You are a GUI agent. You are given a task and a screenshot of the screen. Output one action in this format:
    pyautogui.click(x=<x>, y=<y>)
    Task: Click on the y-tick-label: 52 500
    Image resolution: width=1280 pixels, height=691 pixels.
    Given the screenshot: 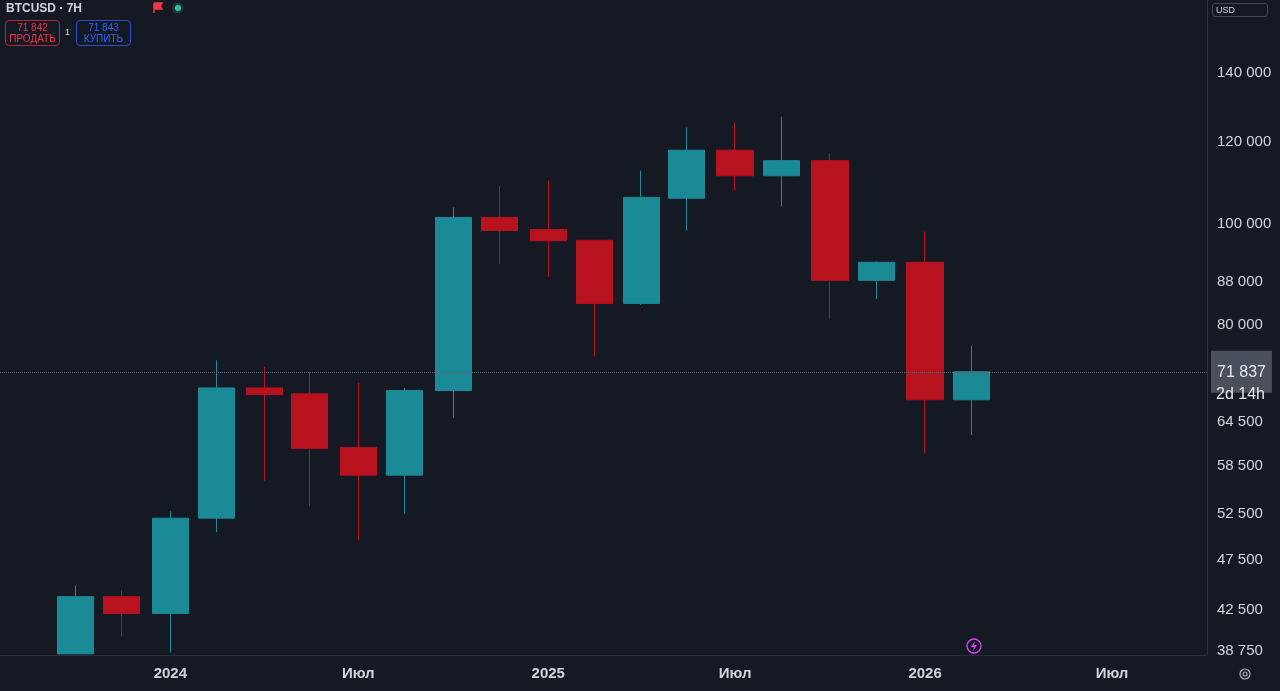 What is the action you would take?
    pyautogui.click(x=1240, y=513)
    